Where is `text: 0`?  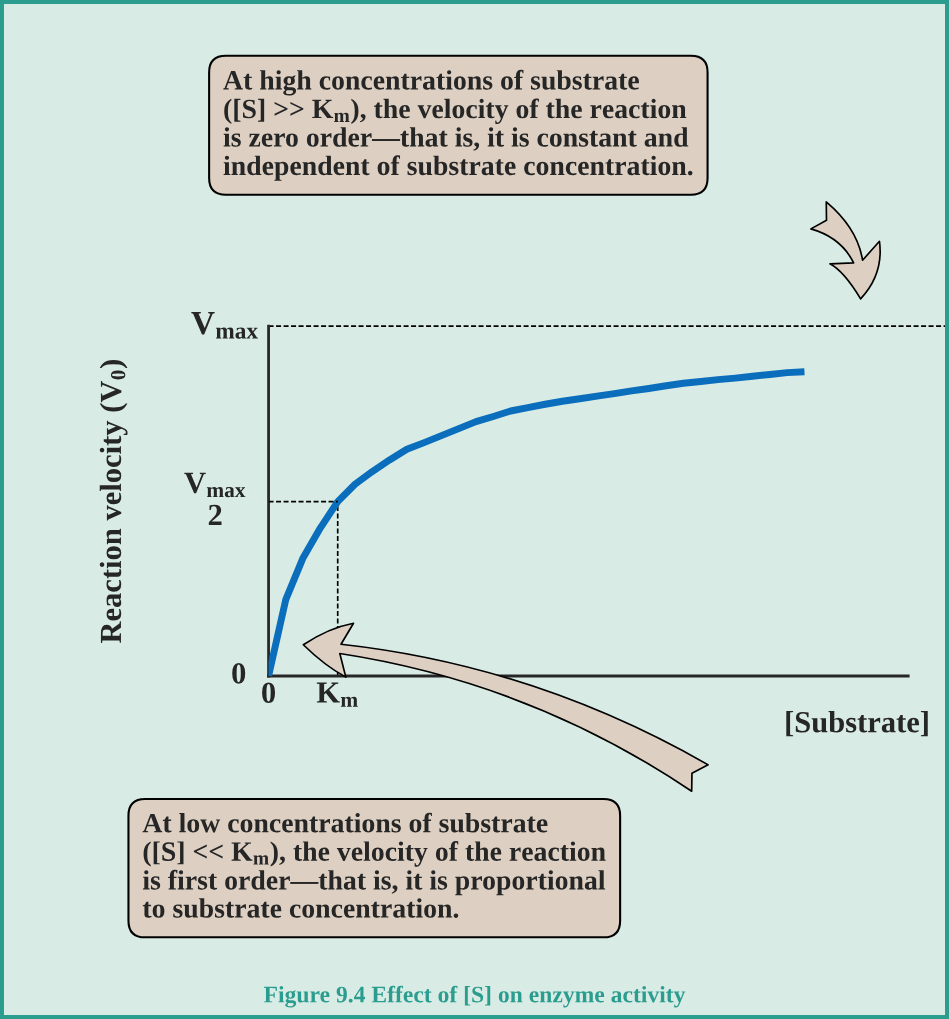 text: 0 is located at coordinates (239, 673).